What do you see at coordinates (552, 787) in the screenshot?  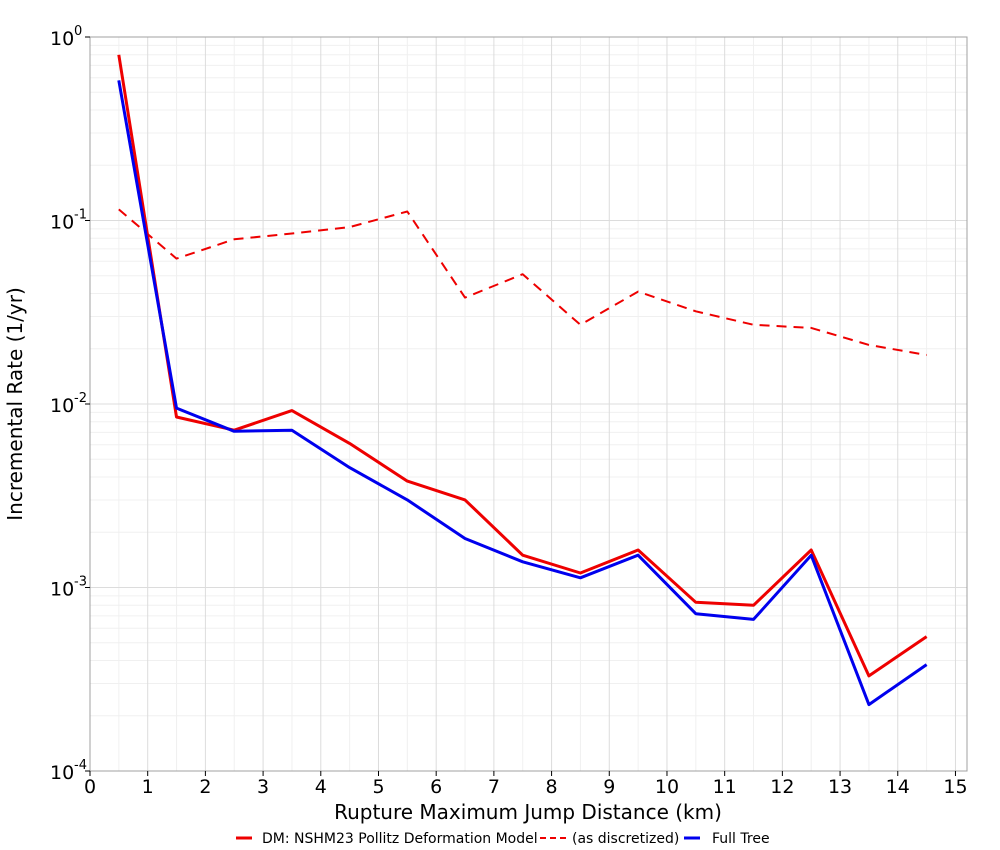 I see `x-tick-label: 8` at bounding box center [552, 787].